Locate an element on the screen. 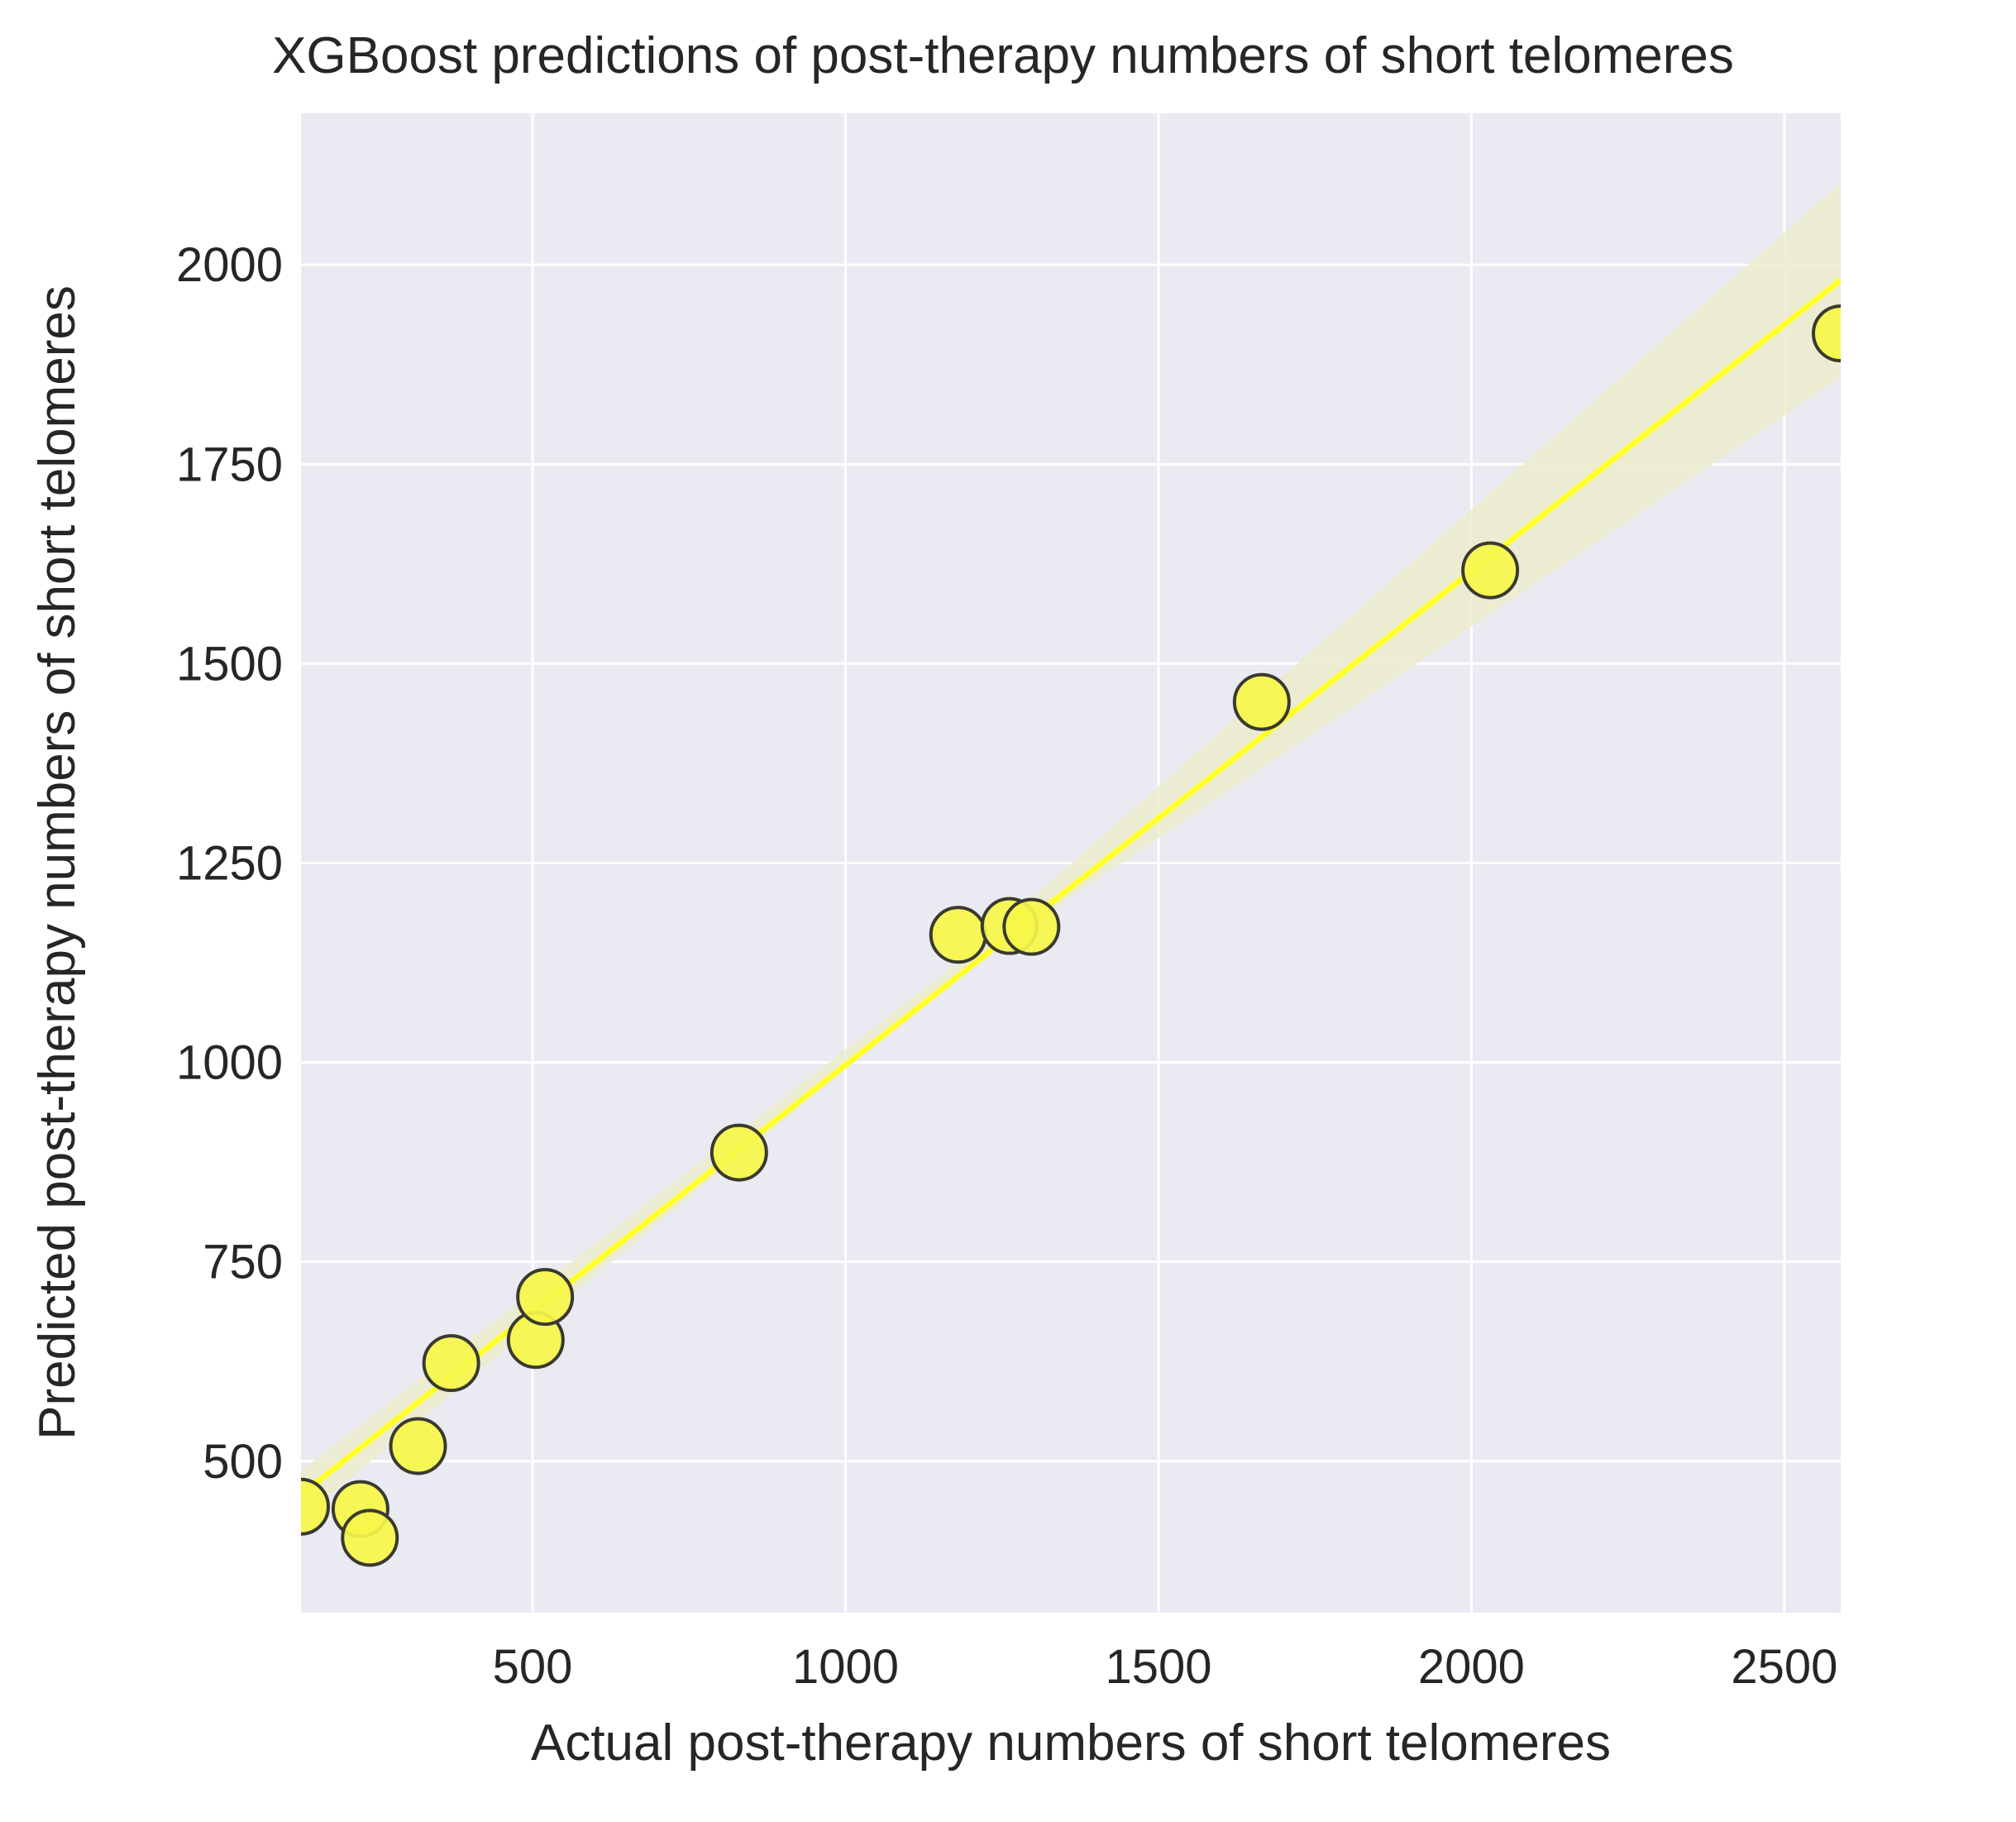 Image resolution: width=2016 pixels, height=1822 pixels. y-tick-labels: 500 750 1000 1250 1500 1750 2000 is located at coordinates (229, 863).